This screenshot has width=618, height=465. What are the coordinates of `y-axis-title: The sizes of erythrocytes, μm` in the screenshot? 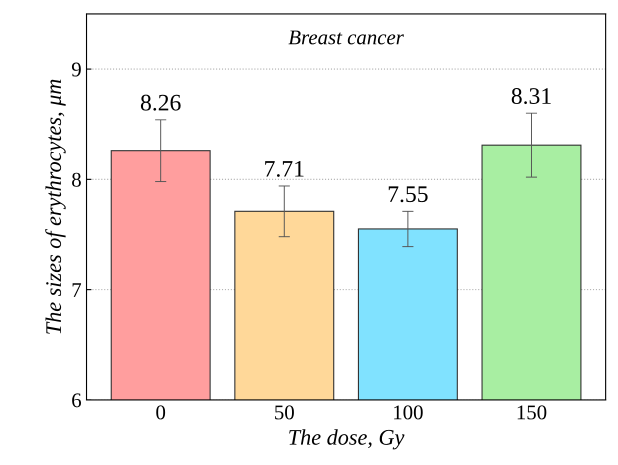 It's located at (55, 207).